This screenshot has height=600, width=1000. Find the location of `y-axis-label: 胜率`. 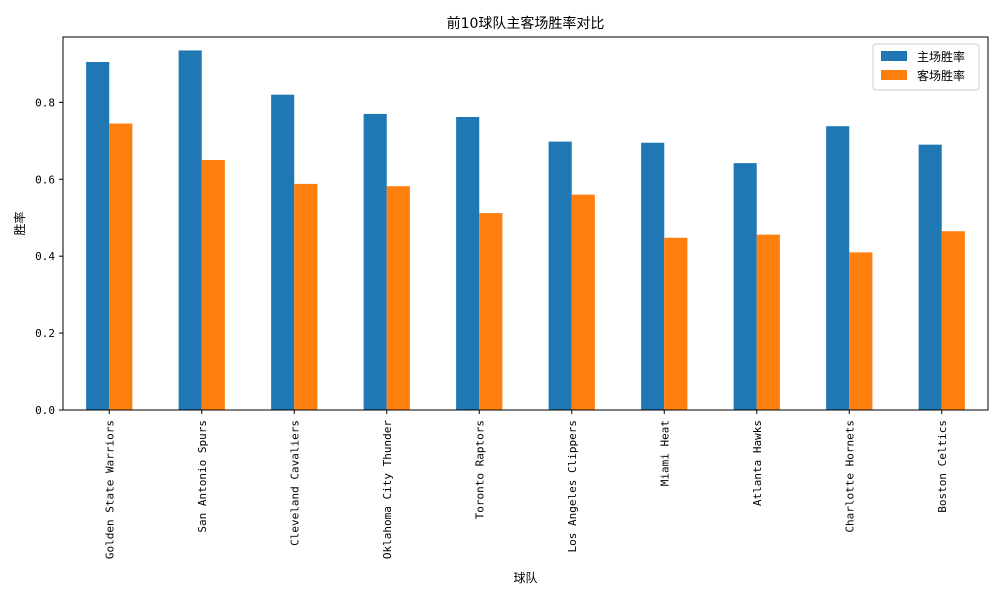

y-axis-label: 胜率 is located at coordinates (19, 223).